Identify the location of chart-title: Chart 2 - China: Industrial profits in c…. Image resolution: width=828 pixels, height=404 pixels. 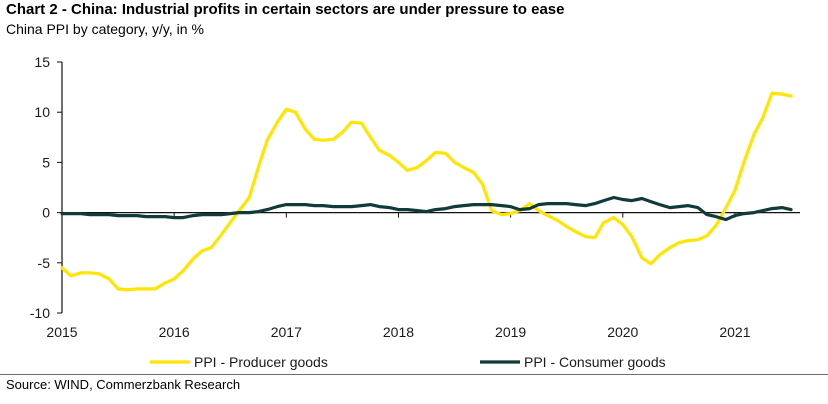
(285, 9).